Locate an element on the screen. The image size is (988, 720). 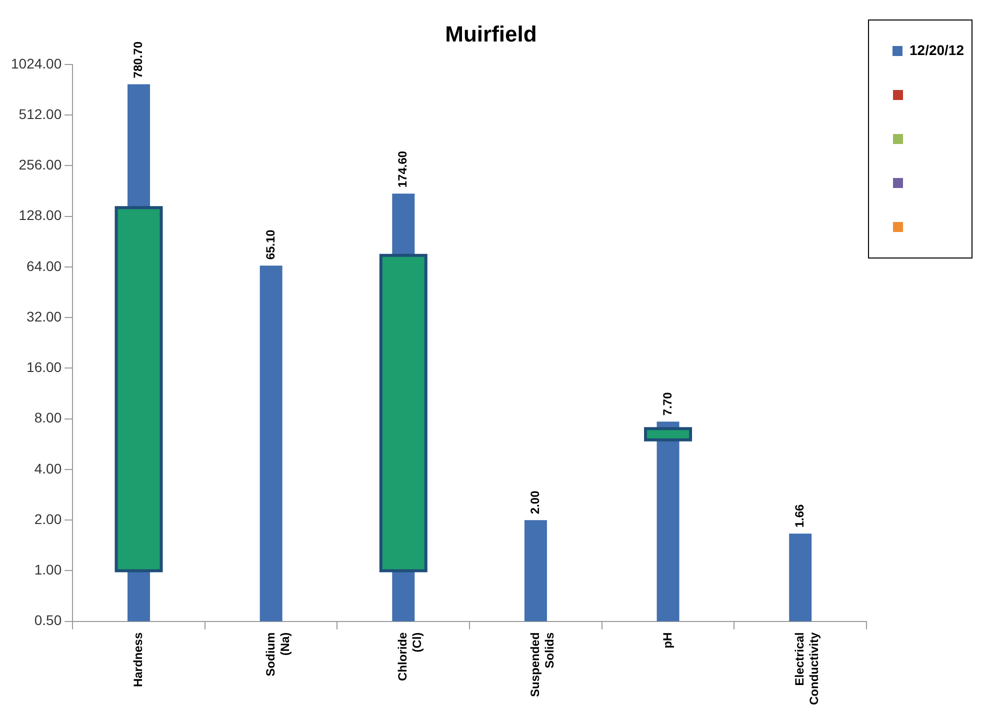
data-label: 2.00 is located at coordinates (535, 502).